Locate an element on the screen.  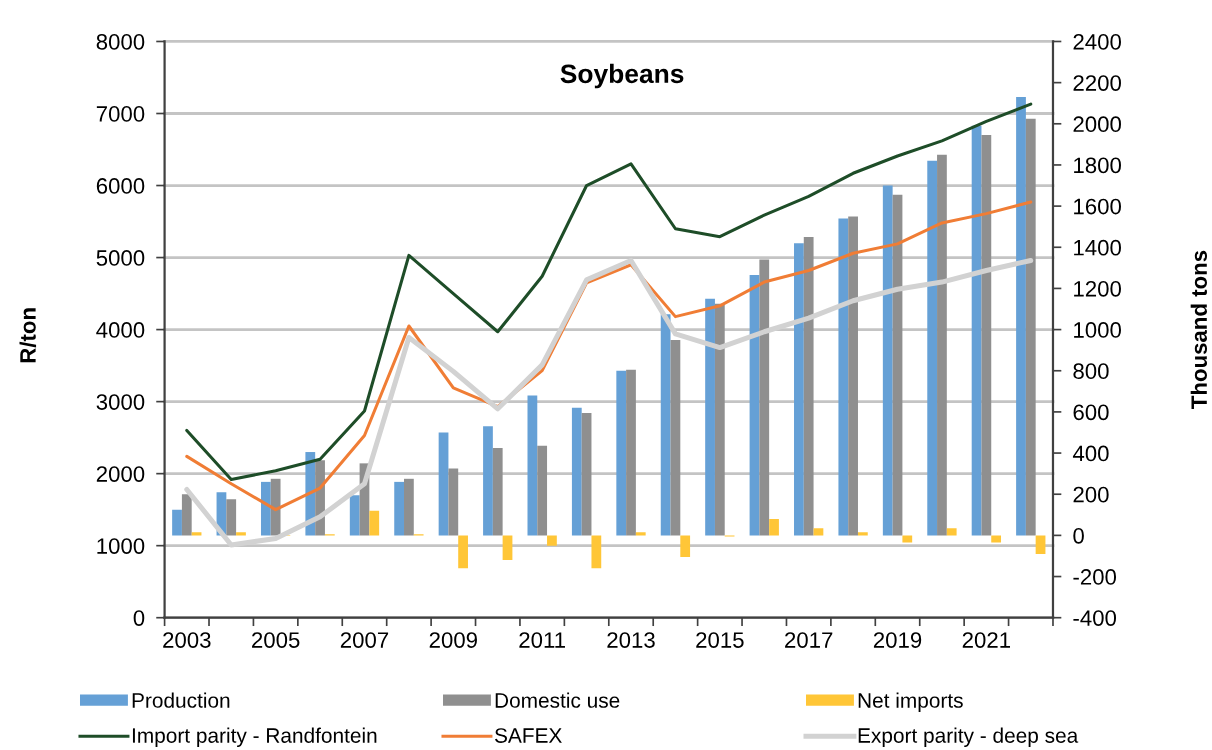
y2-tick-label: 1200 is located at coordinates (1097, 288).